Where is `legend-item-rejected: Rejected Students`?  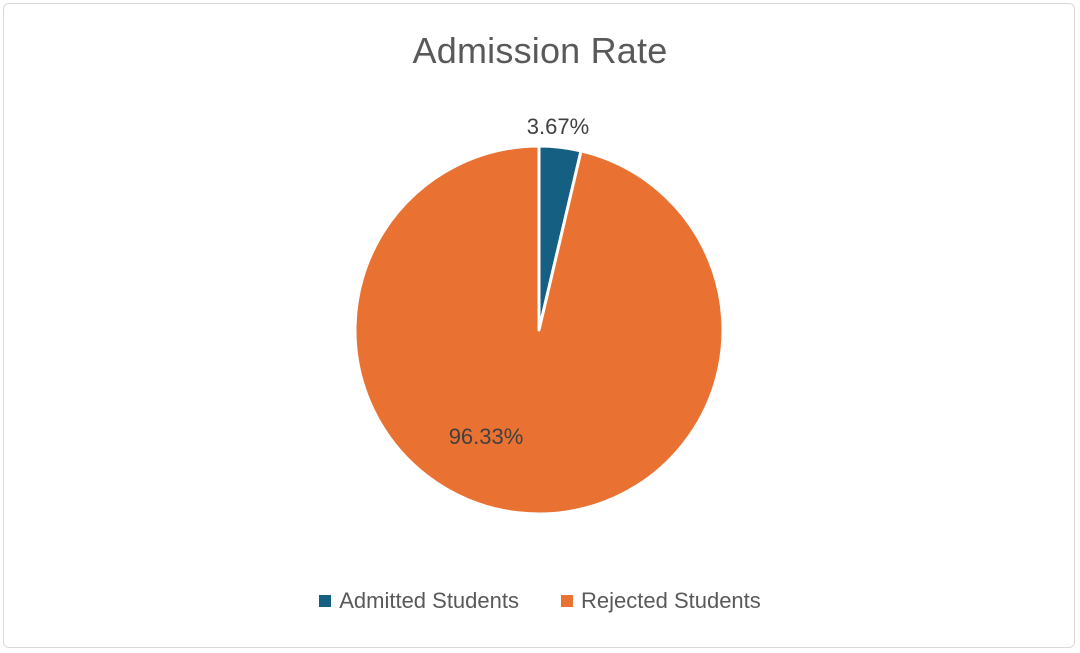
legend-item-rejected: Rejected Students is located at coordinates (661, 601).